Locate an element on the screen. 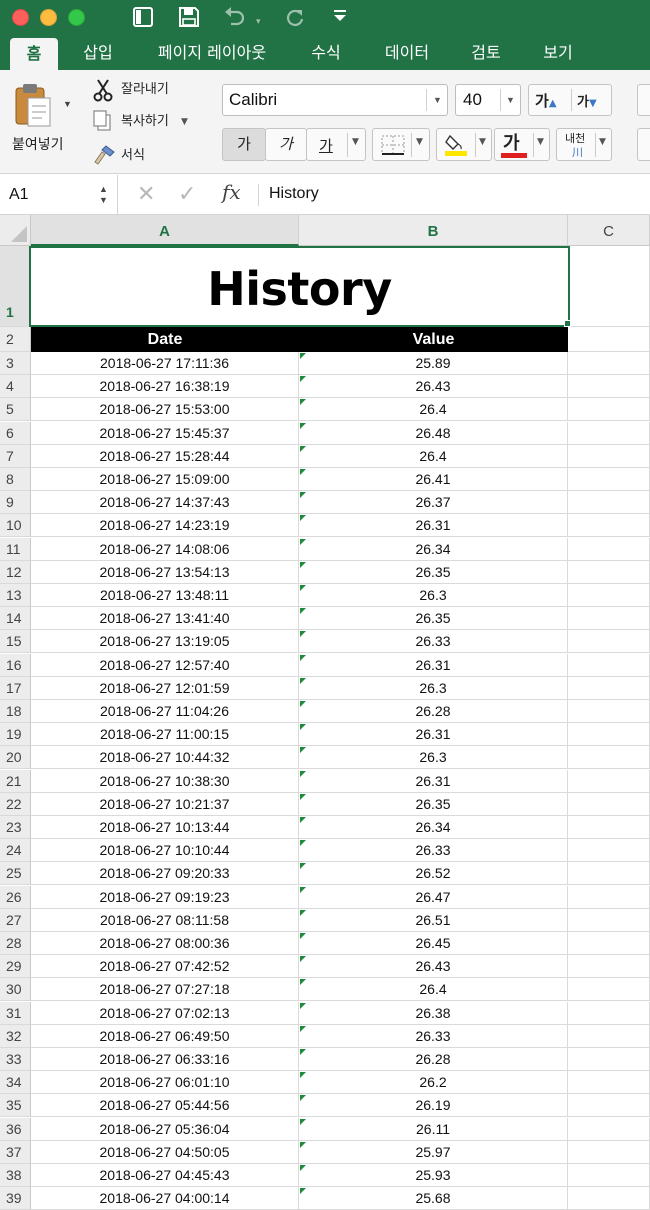  row-header: 25 is located at coordinates (15, 873).